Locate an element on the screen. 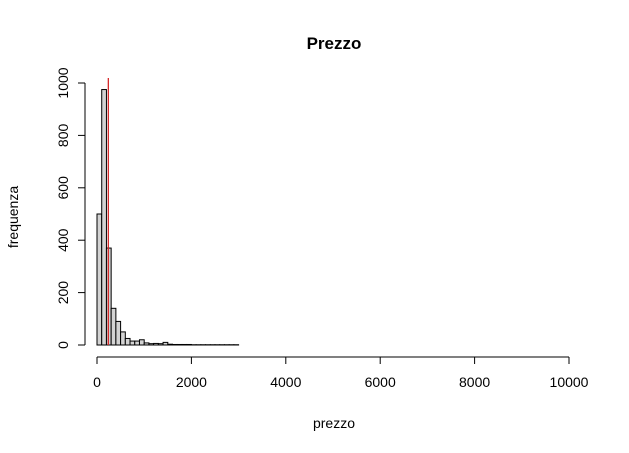 The width and height of the screenshot is (629, 453). y-tick-label: 0 is located at coordinates (63, 345).